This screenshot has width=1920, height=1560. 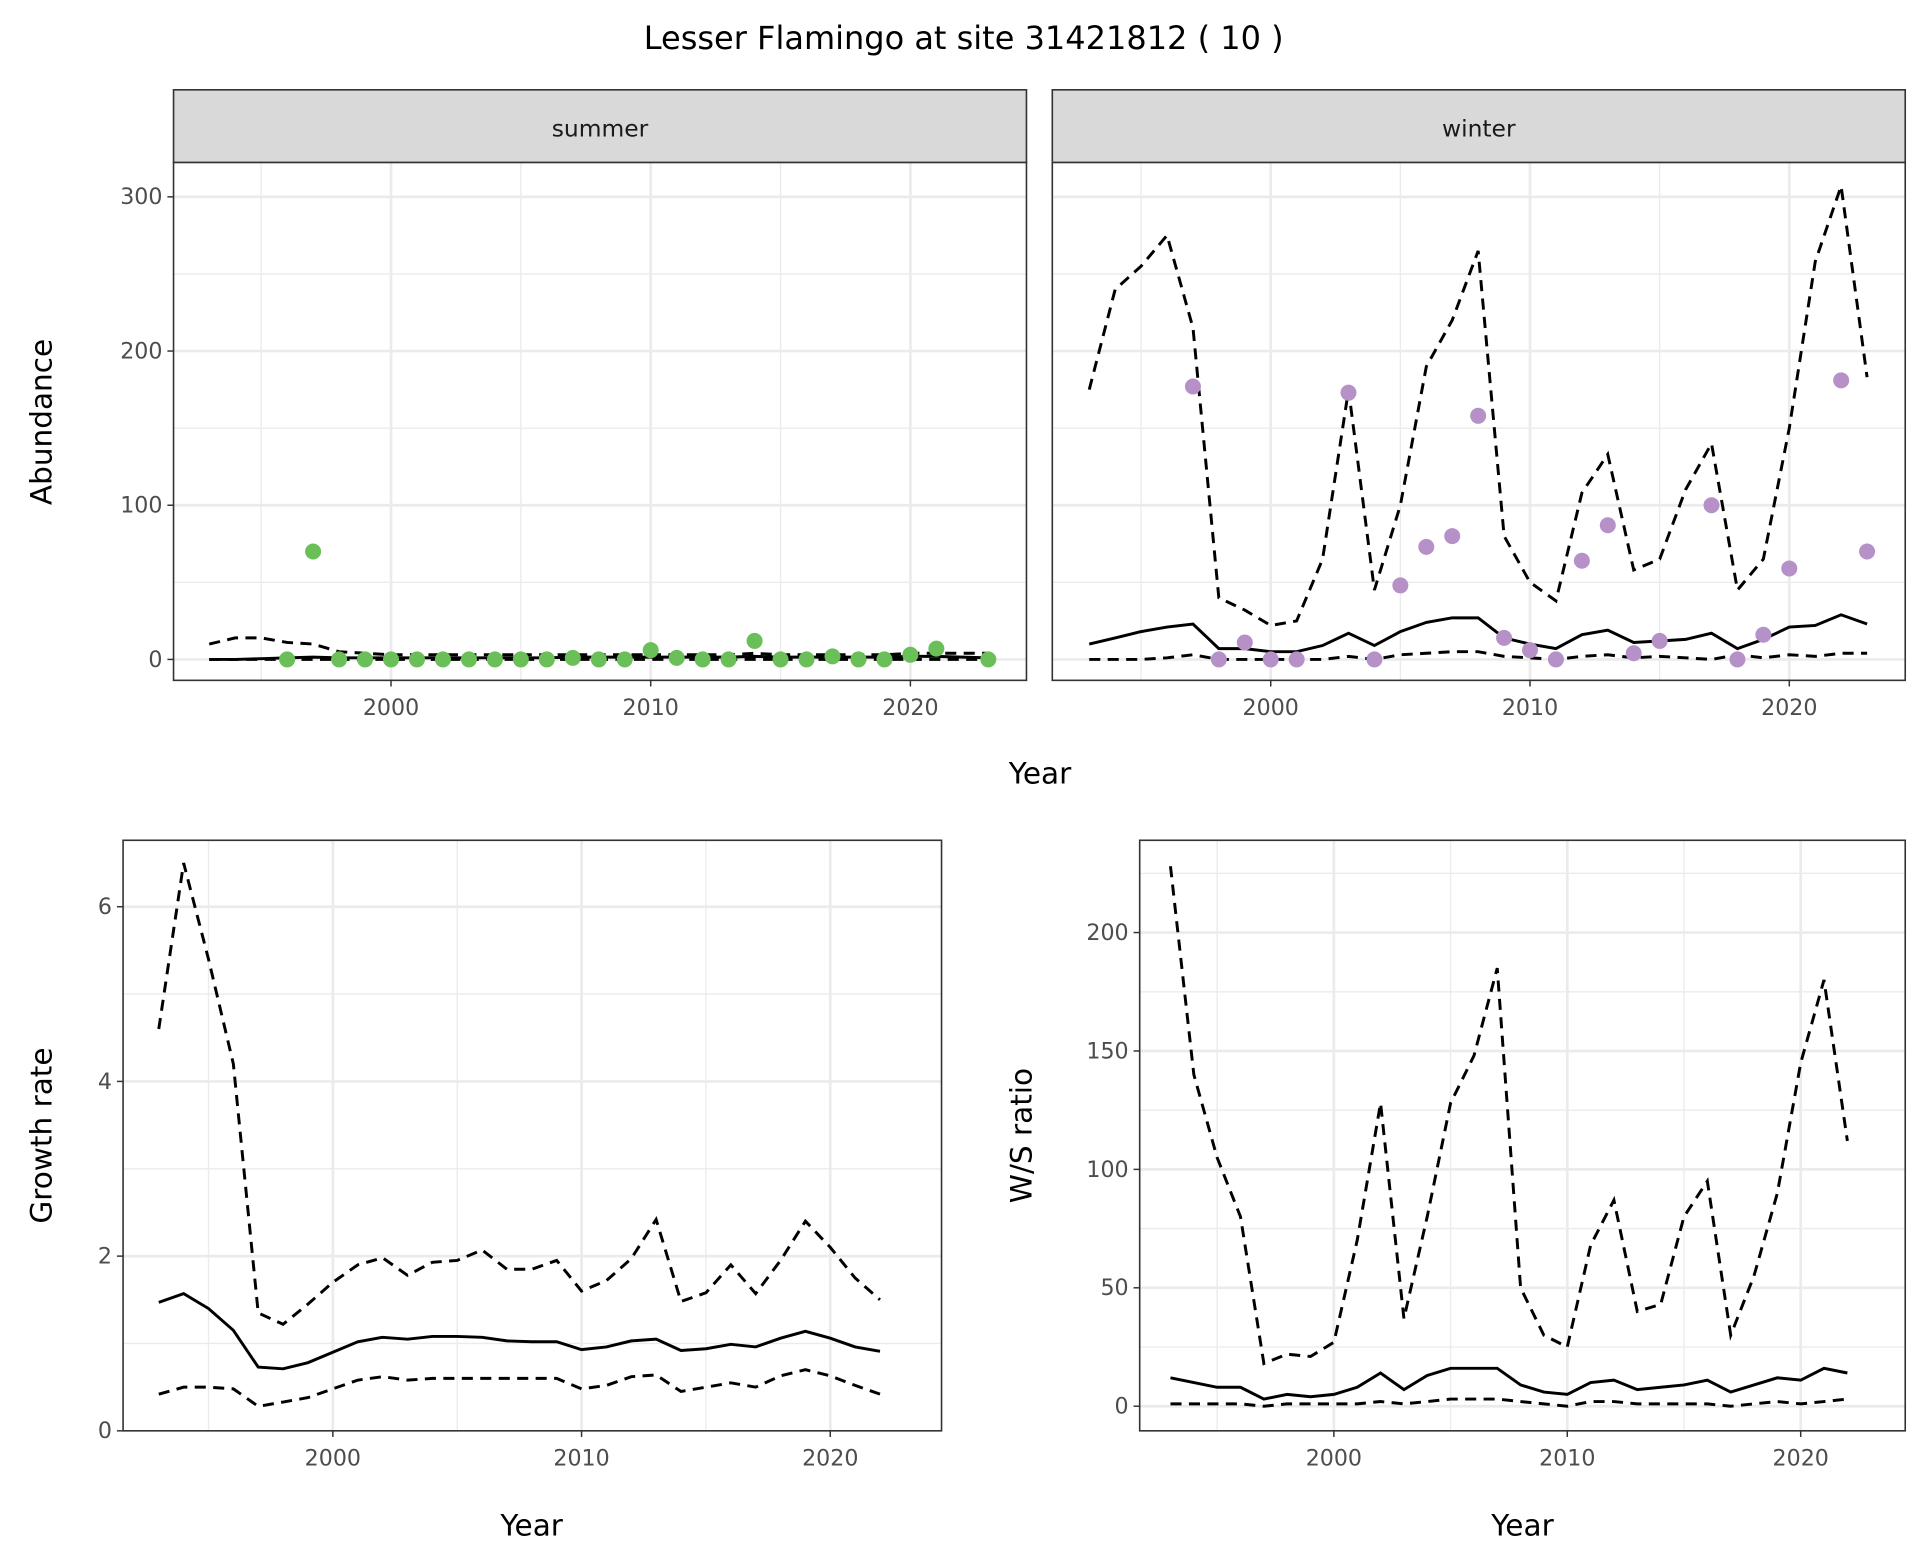 What do you see at coordinates (141, 197) in the screenshot?
I see `y-tick-label: 300` at bounding box center [141, 197].